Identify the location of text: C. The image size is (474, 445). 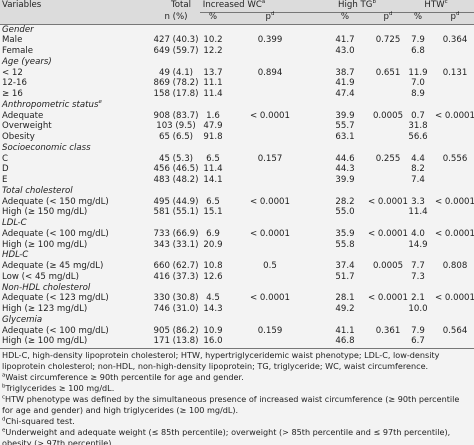
(5, 158).